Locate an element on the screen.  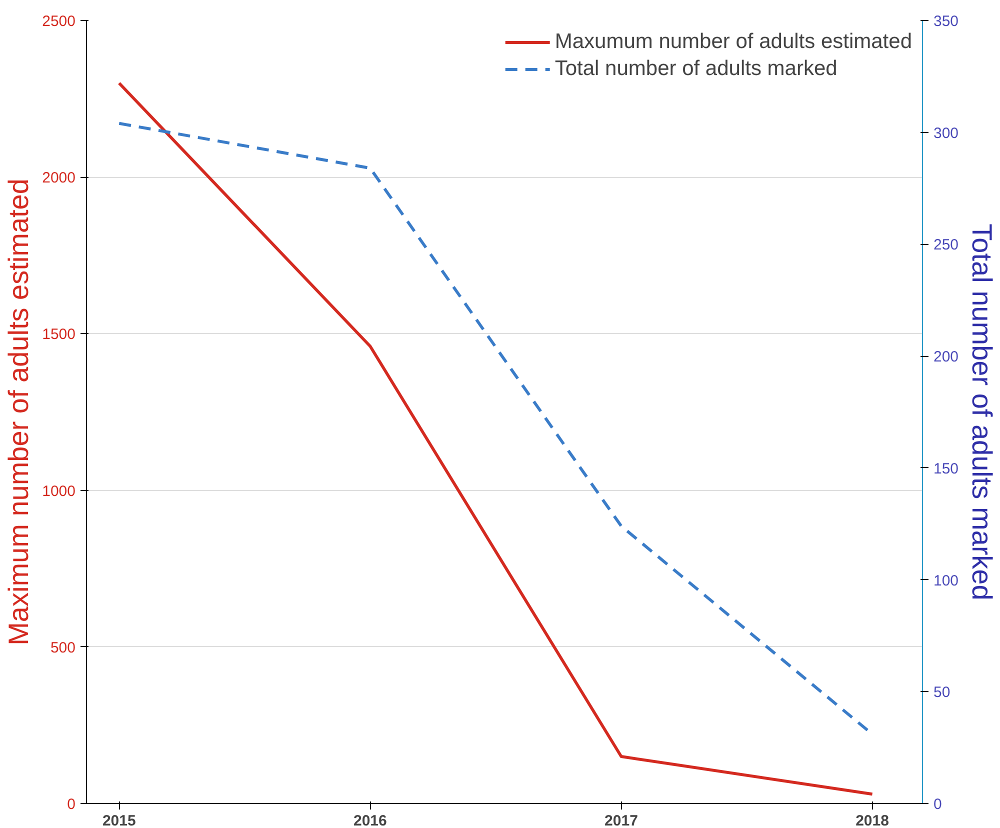
y2-tick-label: 50 is located at coordinates (942, 693).